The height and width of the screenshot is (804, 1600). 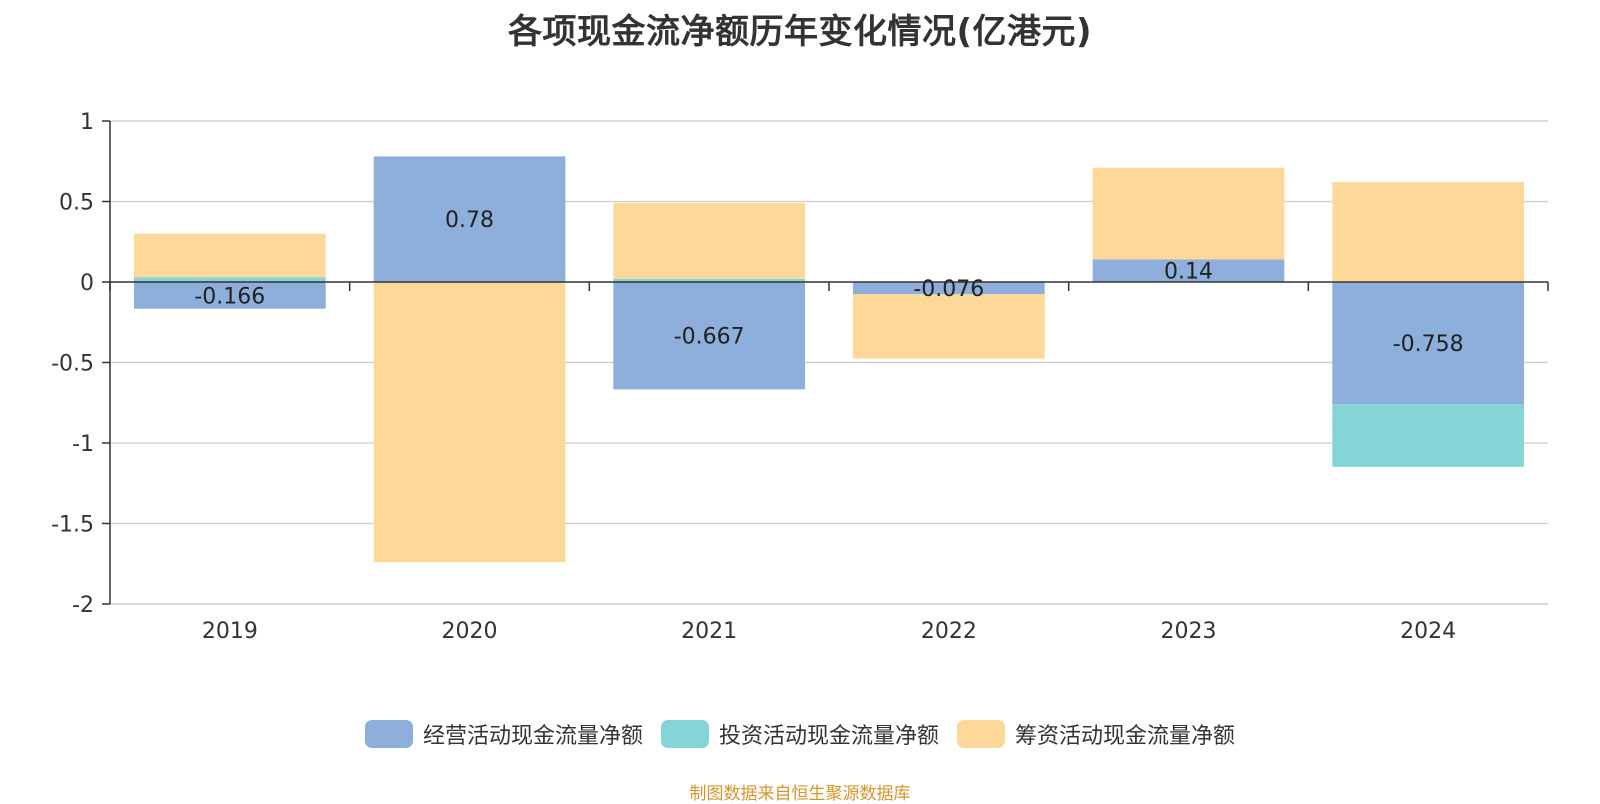 What do you see at coordinates (1428, 631) in the screenshot?
I see `x-tick-label-2024: 2024` at bounding box center [1428, 631].